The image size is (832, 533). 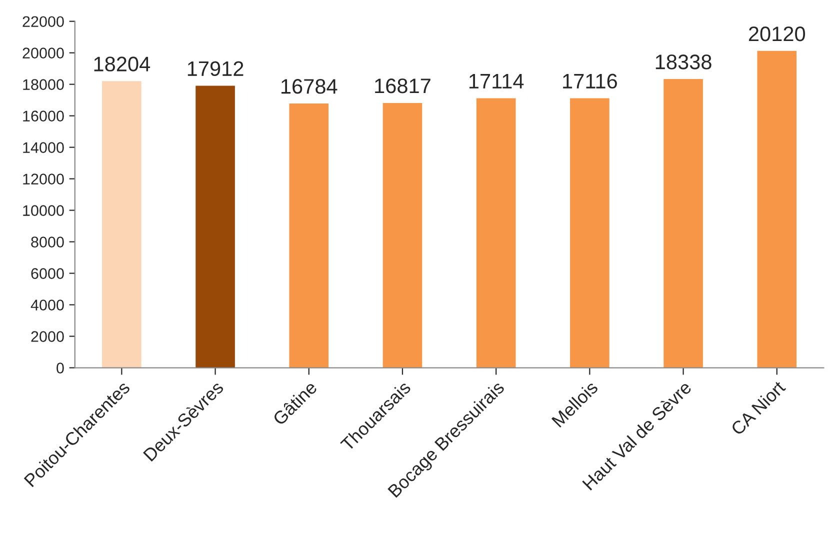 I want to click on data-label: 20120, so click(x=777, y=34).